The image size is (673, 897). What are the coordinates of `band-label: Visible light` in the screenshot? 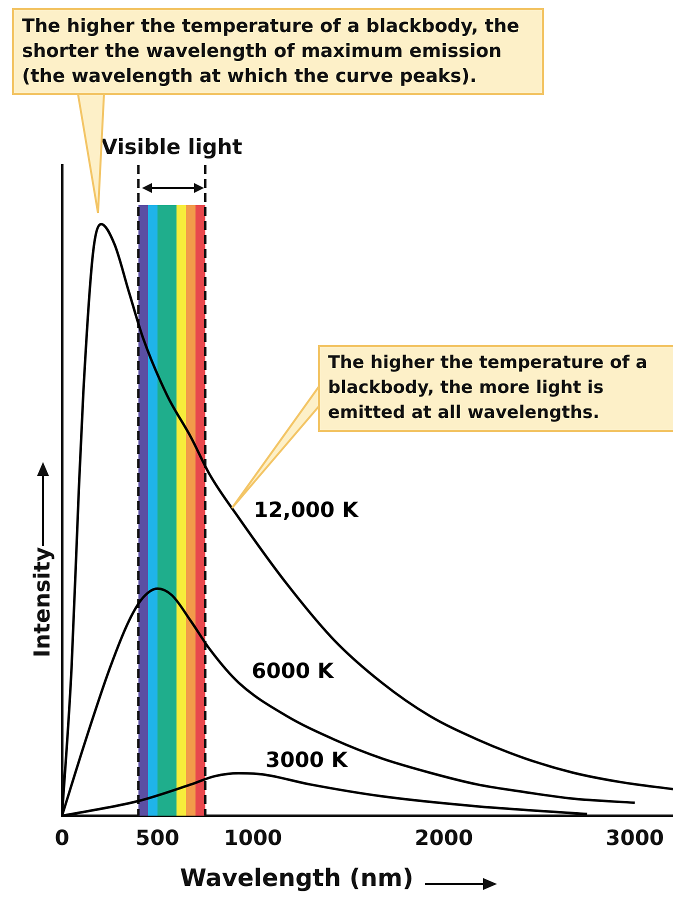 It's located at (171, 146).